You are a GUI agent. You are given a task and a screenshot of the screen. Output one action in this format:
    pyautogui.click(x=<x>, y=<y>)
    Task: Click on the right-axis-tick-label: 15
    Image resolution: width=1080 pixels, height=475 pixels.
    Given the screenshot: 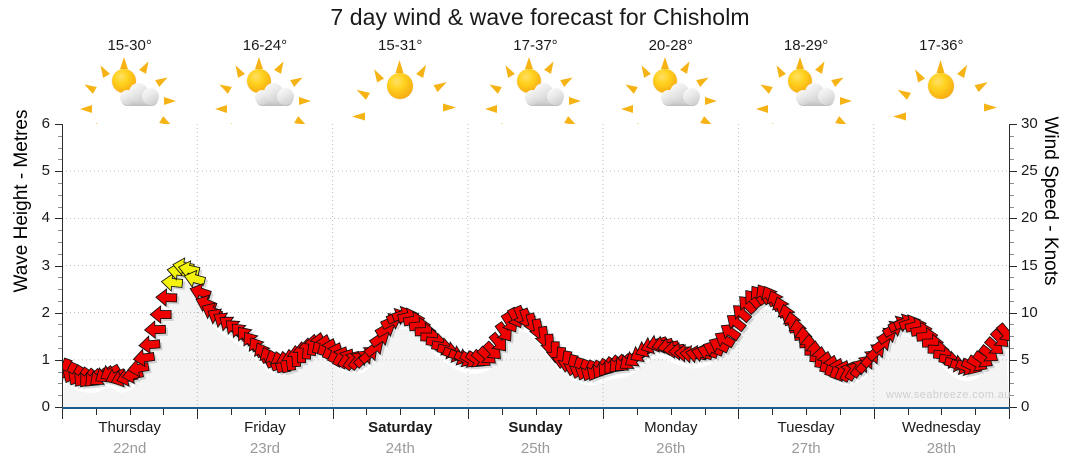 What is the action you would take?
    pyautogui.click(x=1029, y=265)
    